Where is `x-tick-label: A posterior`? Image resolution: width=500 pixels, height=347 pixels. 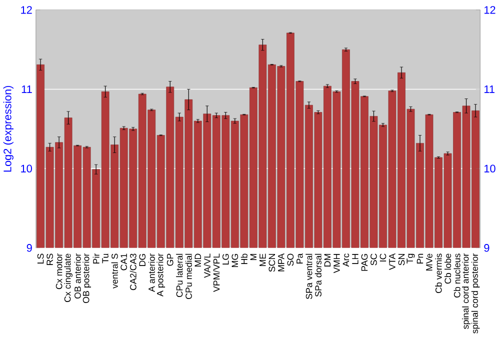 x-tick-label: A posterior is located at coordinates (161, 274).